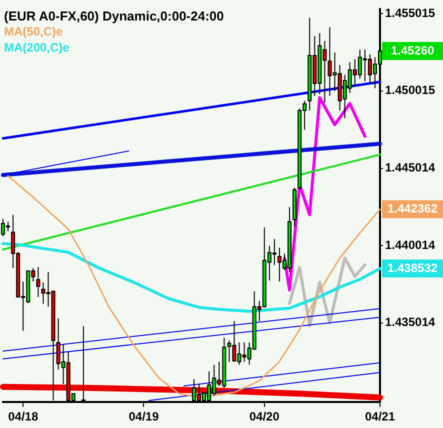  What do you see at coordinates (410, 167) in the screenshot?
I see `y-tick-label: 1.445014` at bounding box center [410, 167].